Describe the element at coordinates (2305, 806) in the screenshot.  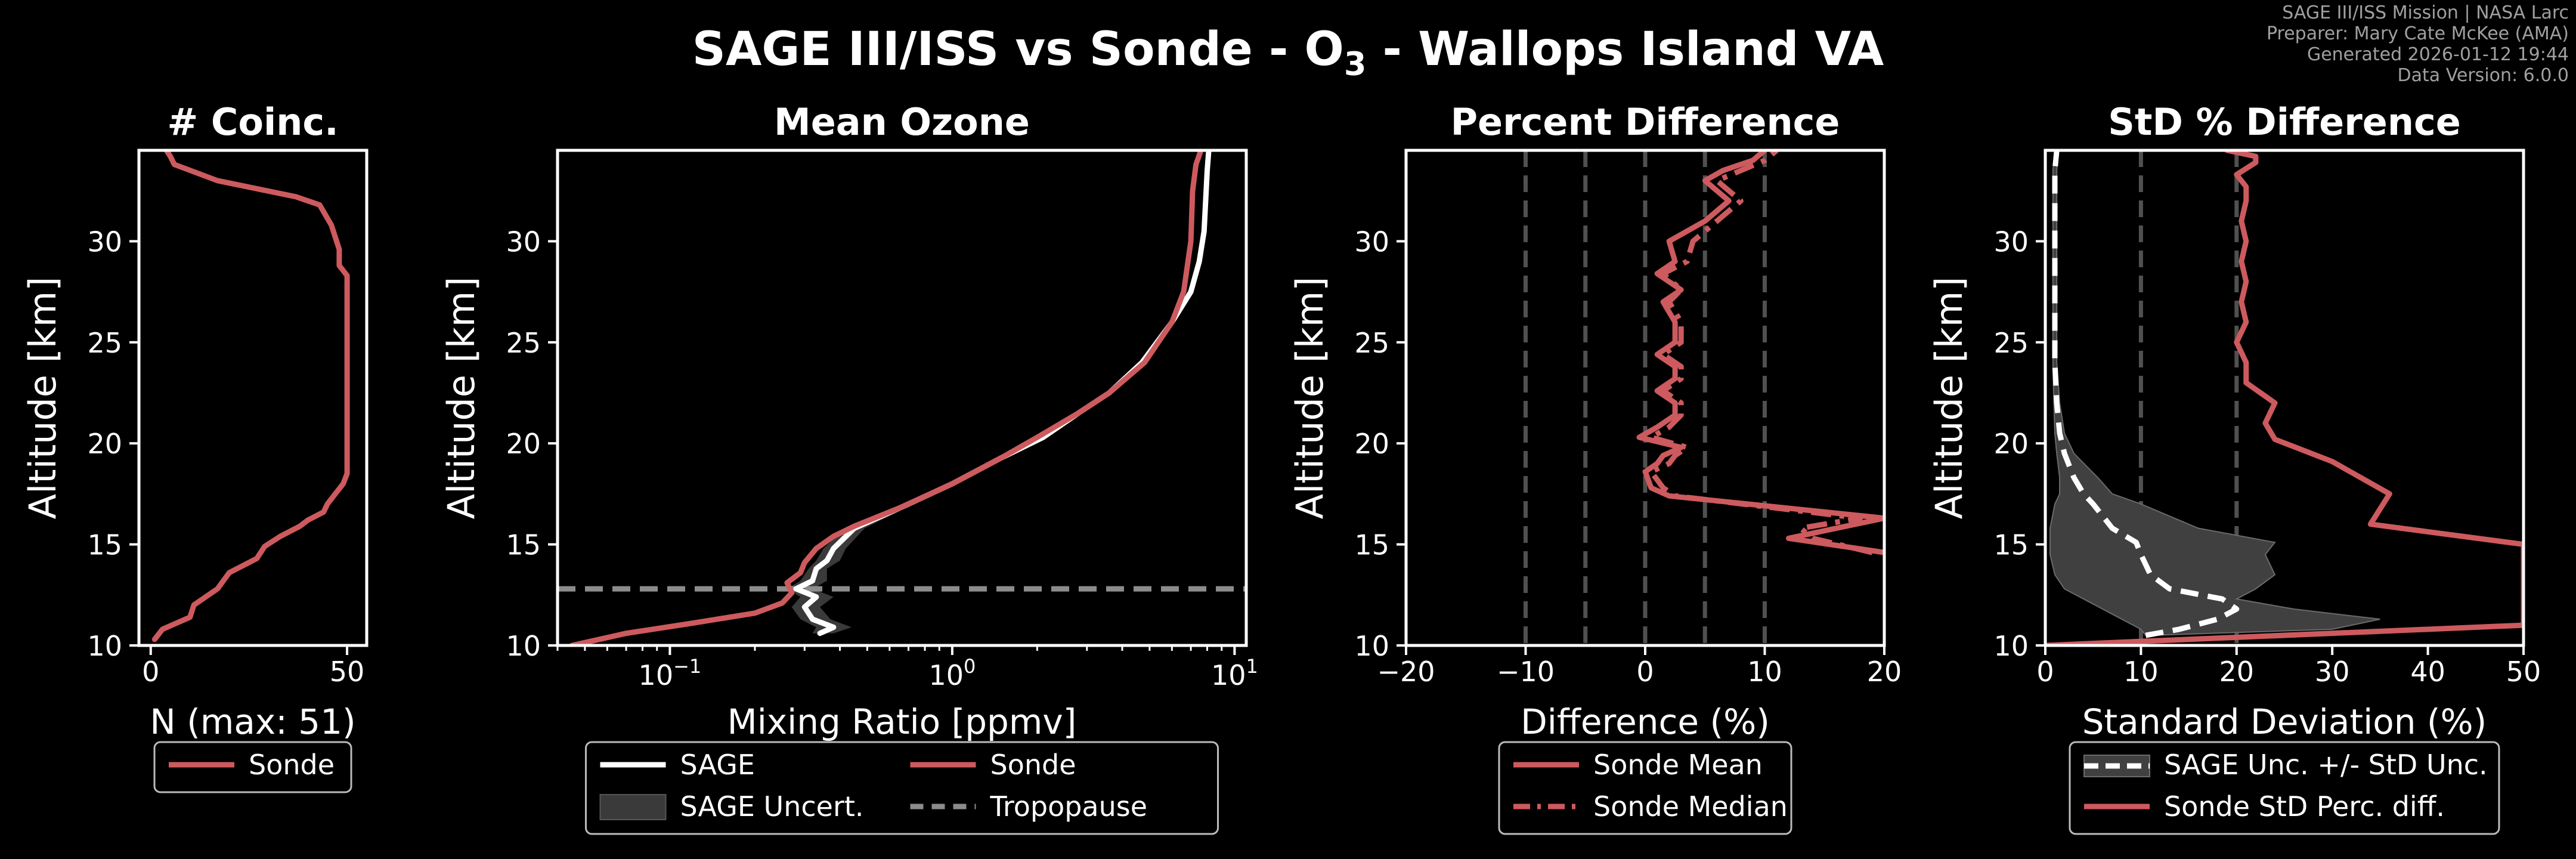
I see `legend-label: Sonde StD Perc. diff.` at that location.